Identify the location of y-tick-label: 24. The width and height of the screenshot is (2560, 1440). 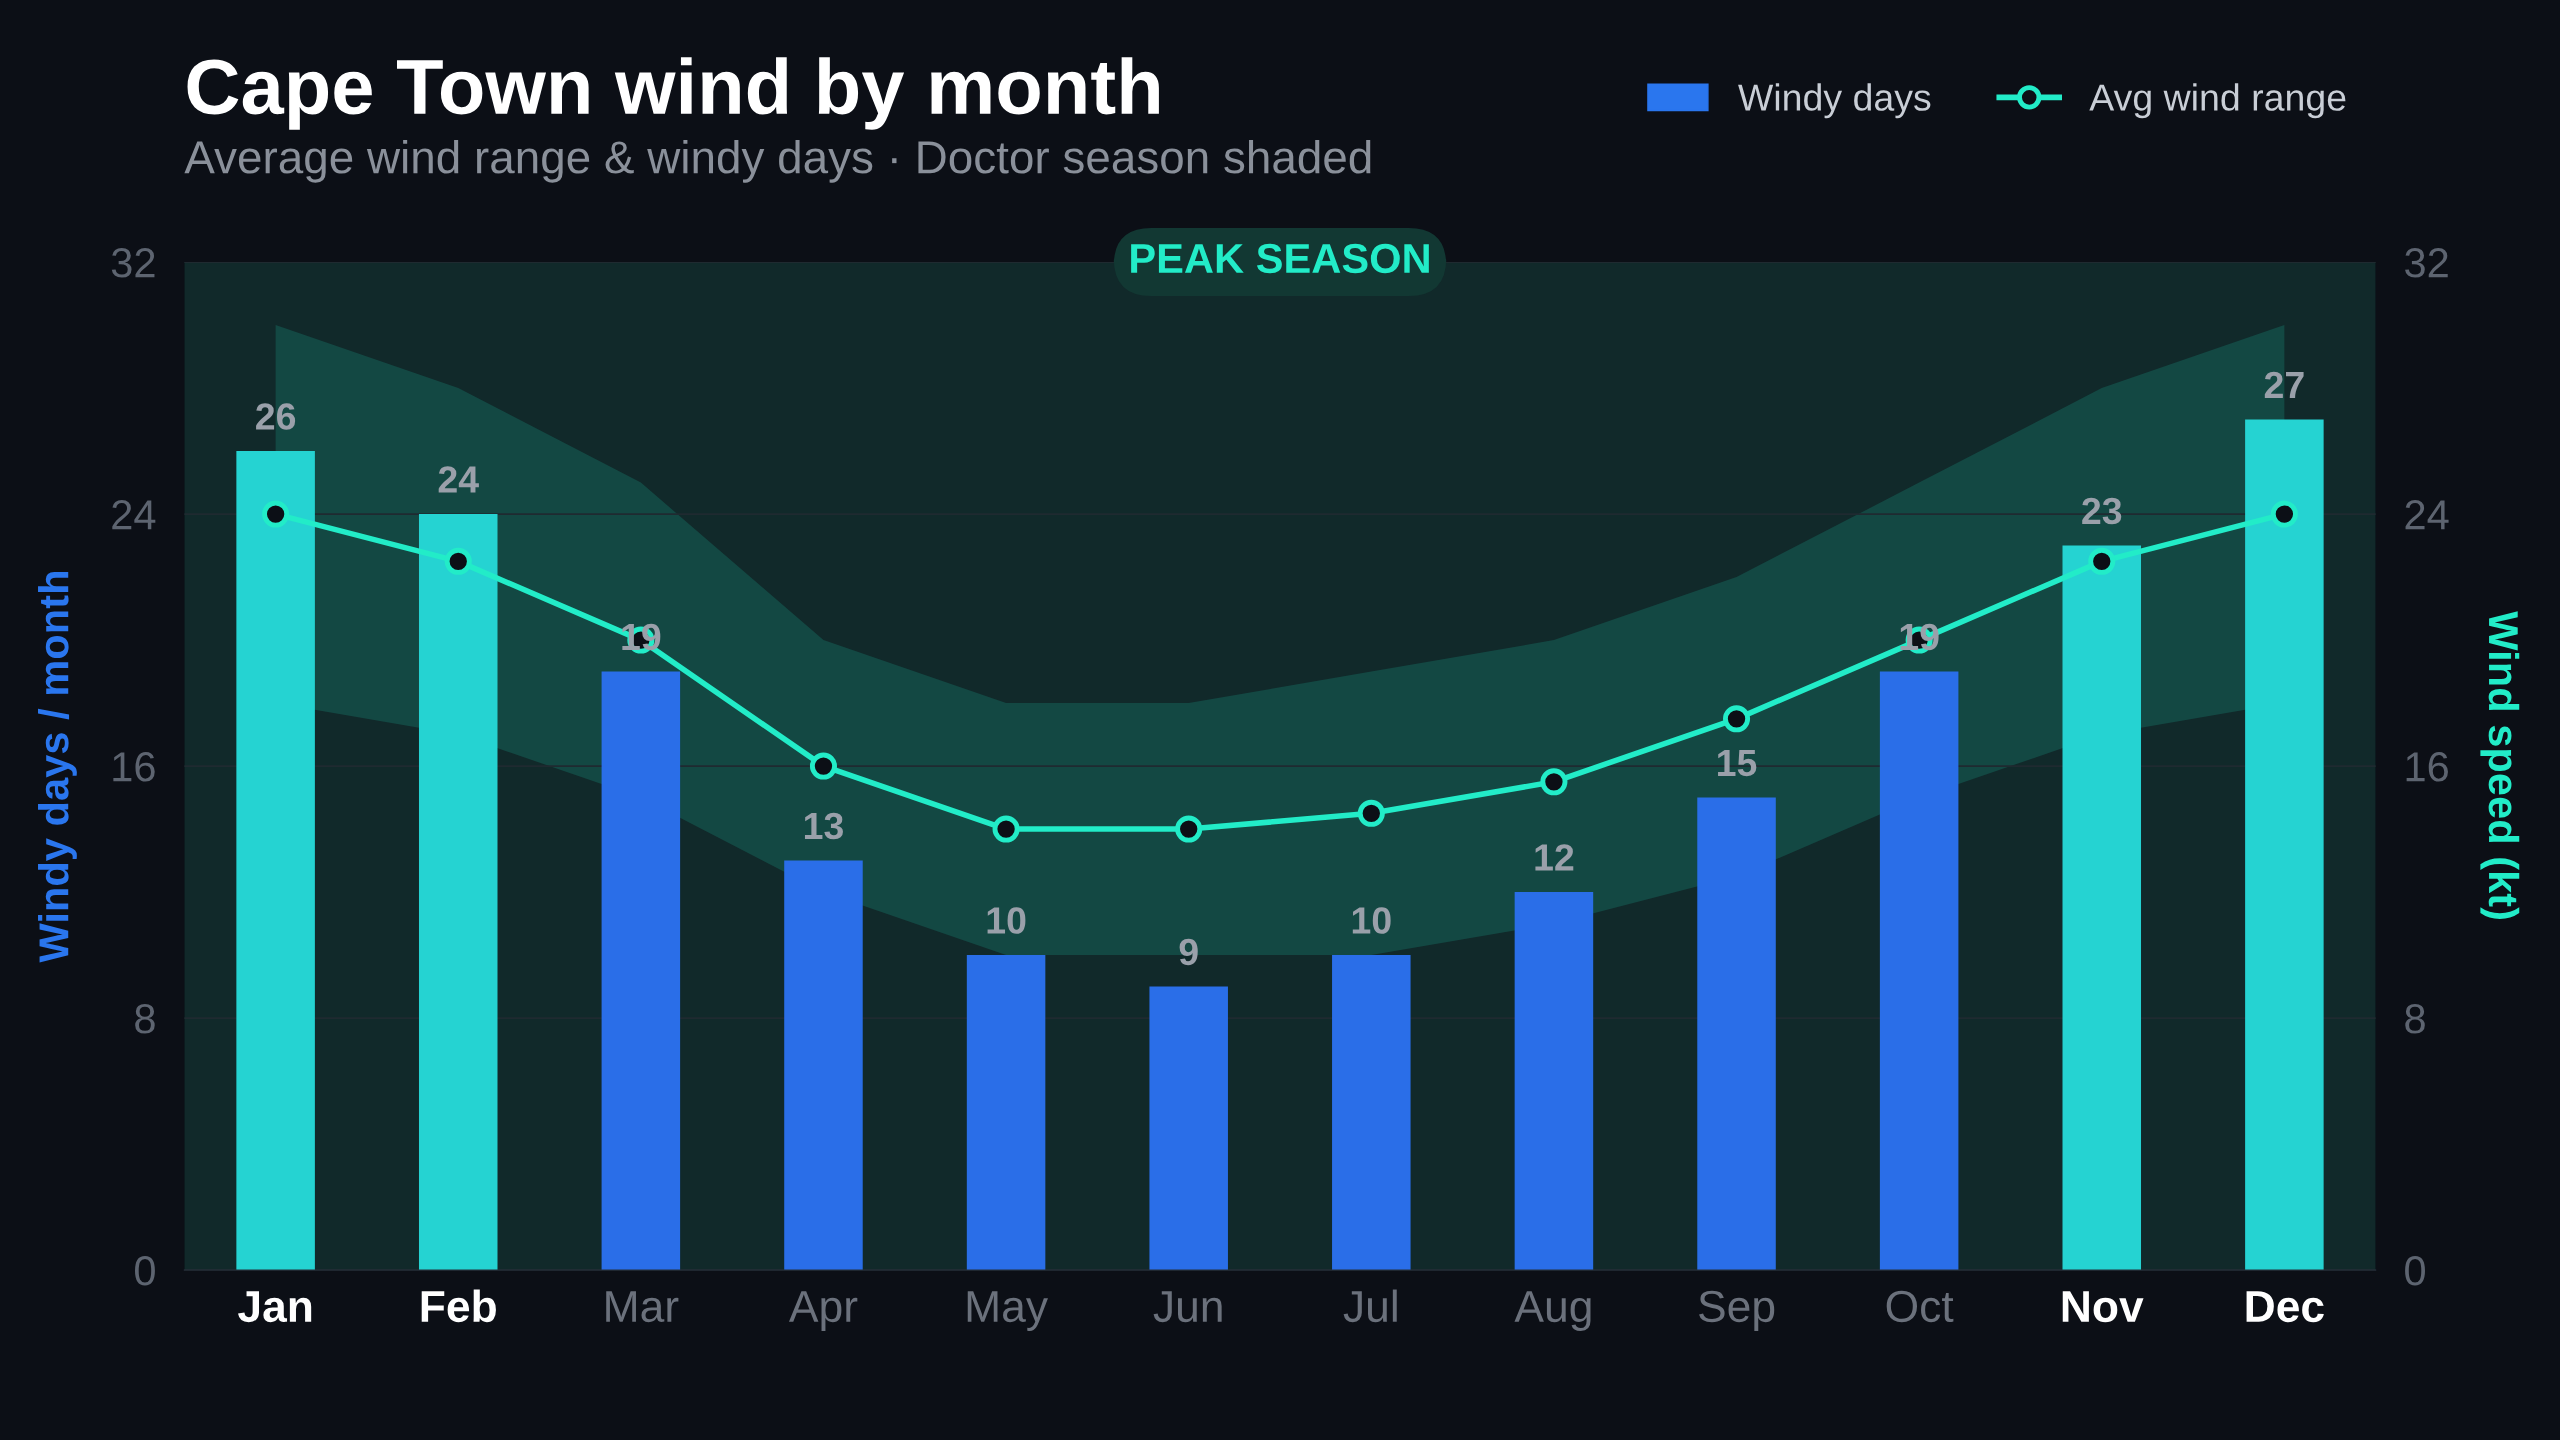
(134, 515).